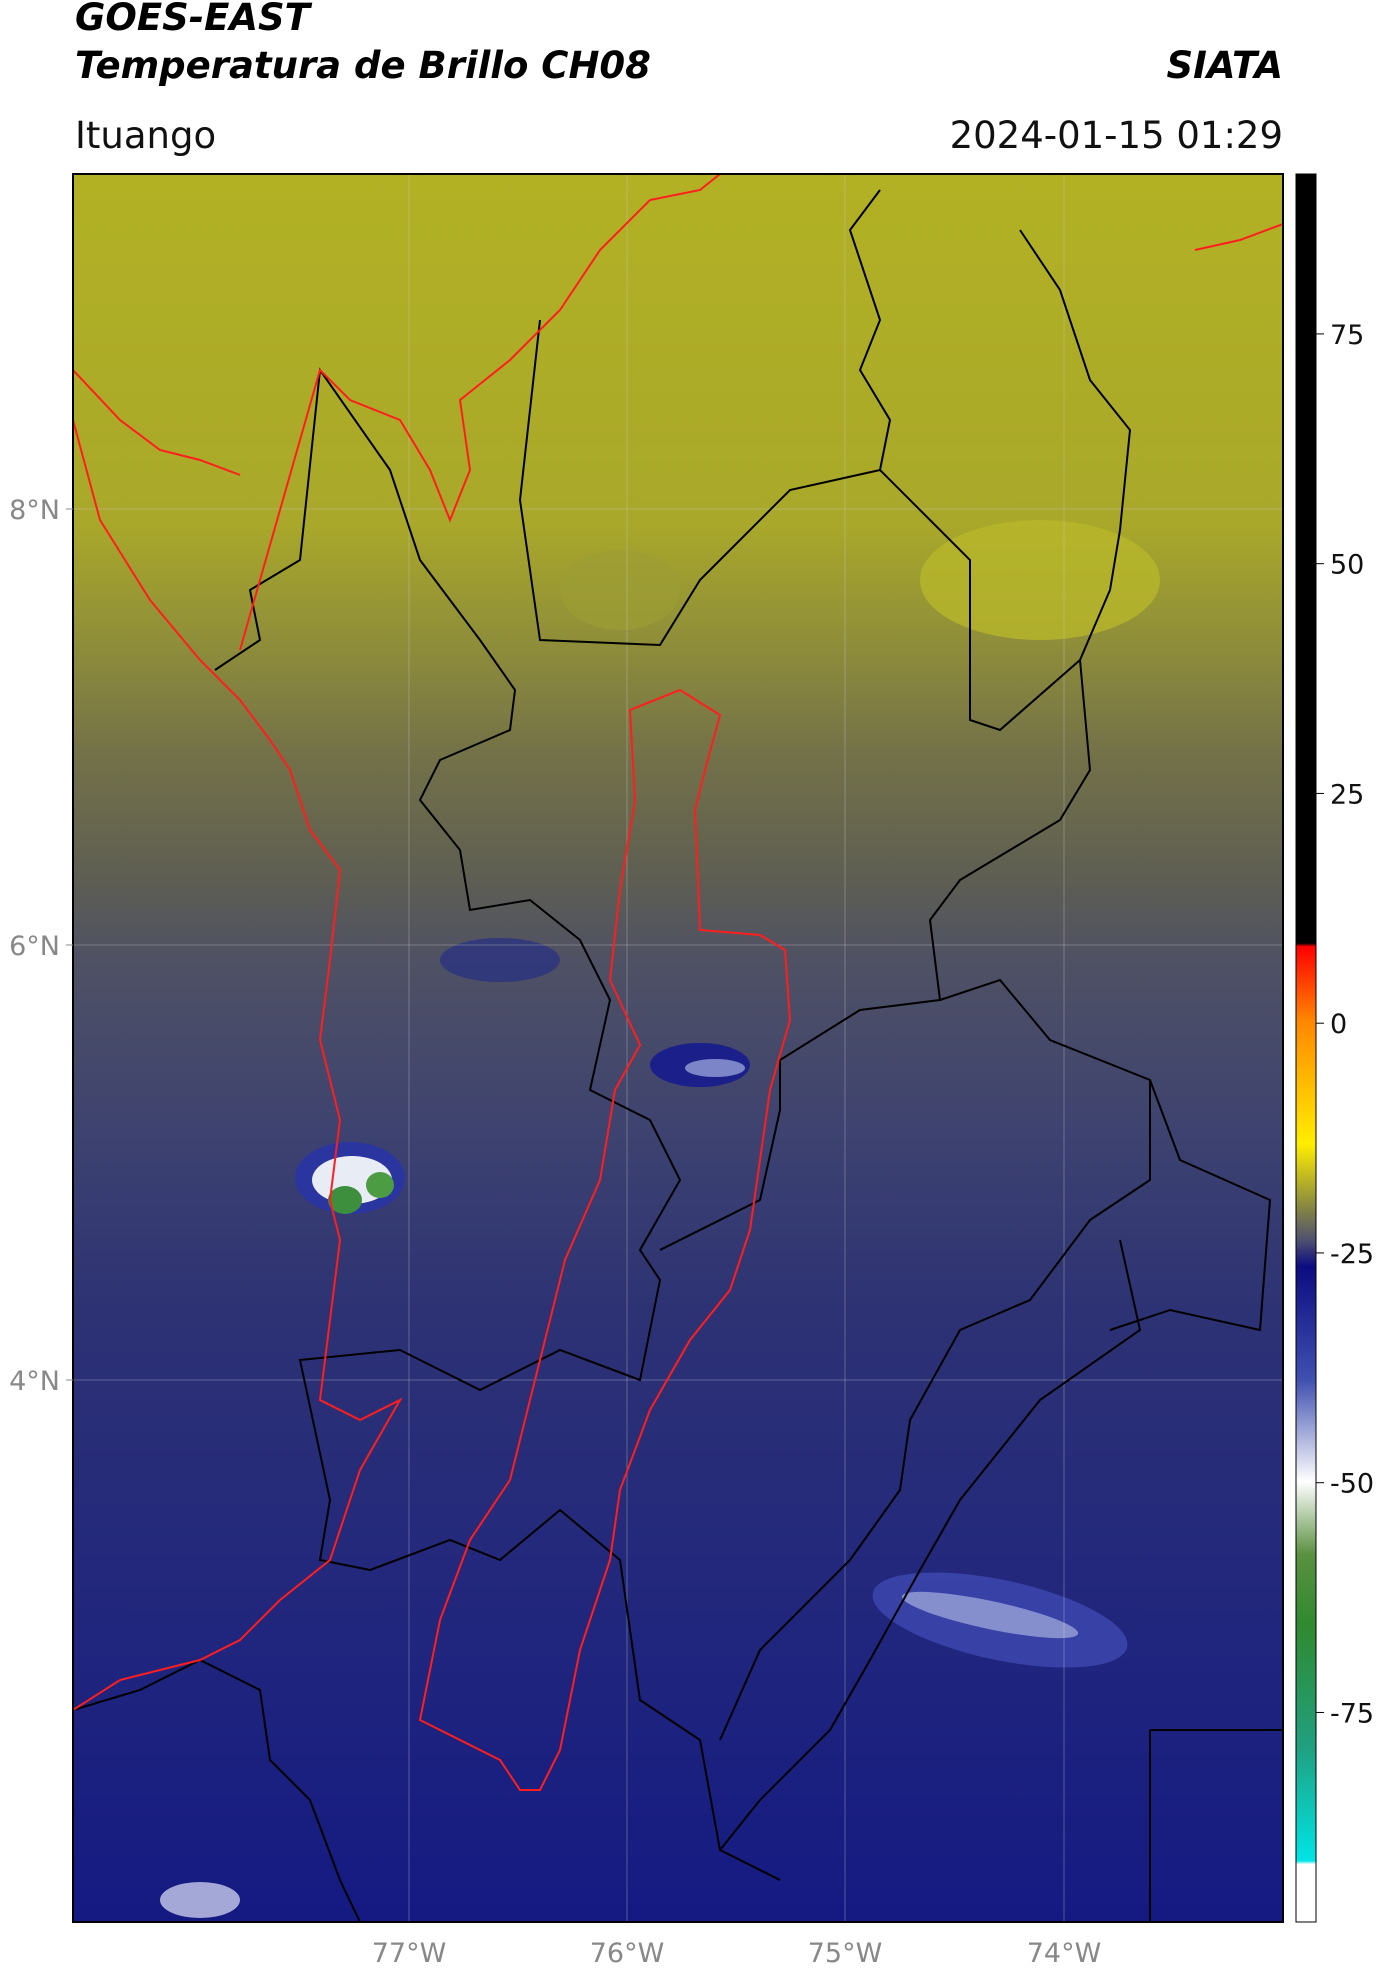 This screenshot has height=1981, width=1384. What do you see at coordinates (34, 946) in the screenshot?
I see `lat-label: 6°N` at bounding box center [34, 946].